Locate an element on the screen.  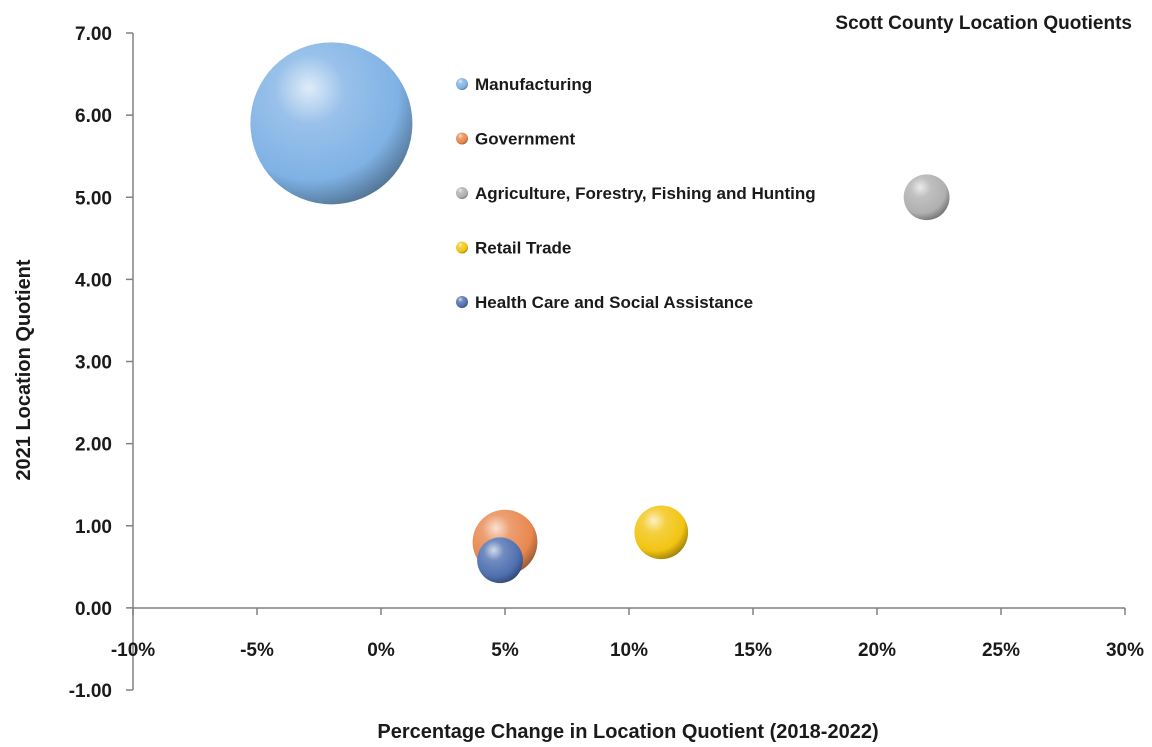
x-tick-label: 5% is located at coordinates (505, 650).